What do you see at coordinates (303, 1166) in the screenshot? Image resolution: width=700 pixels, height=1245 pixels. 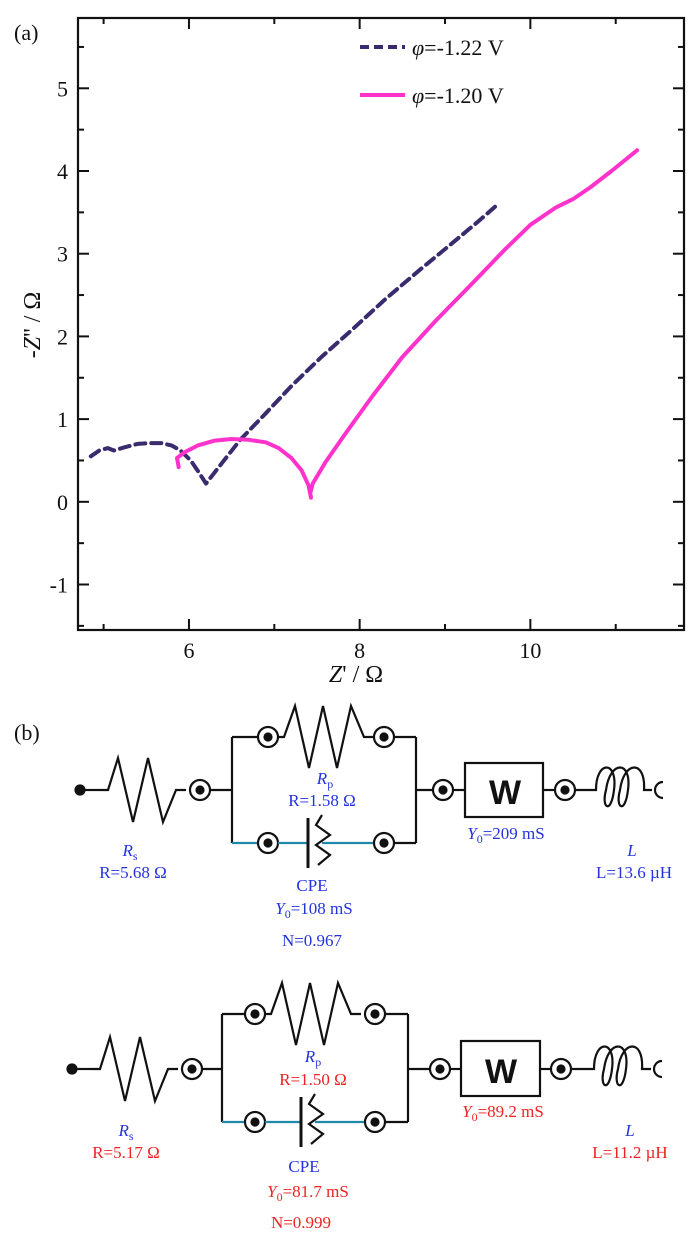 I see `cpe-name-2: CPE` at bounding box center [303, 1166].